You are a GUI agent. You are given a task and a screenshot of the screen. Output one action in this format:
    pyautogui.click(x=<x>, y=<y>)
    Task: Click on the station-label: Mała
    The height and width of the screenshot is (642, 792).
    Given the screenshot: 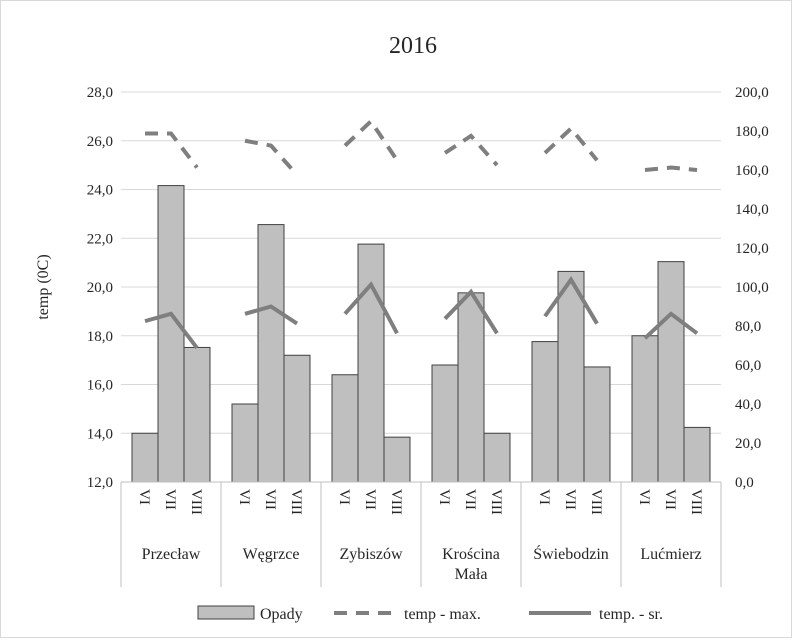 What is the action you would take?
    pyautogui.click(x=471, y=574)
    